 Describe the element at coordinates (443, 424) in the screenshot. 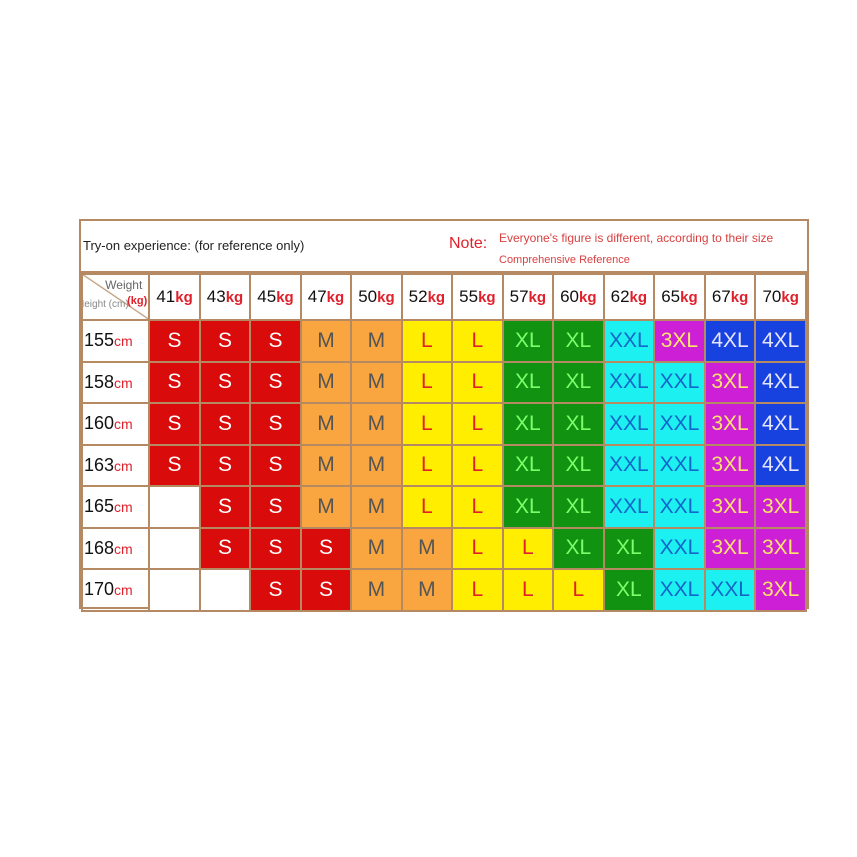

I see `table-row: 160cm S S S M M L L XL XL XXL XXL 3XL 4XL` at that location.